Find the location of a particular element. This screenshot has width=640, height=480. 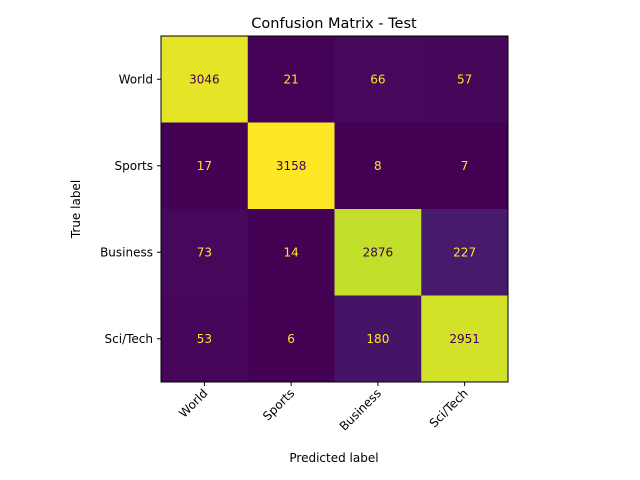

heatmap-cell-value: 17 is located at coordinates (204, 166).